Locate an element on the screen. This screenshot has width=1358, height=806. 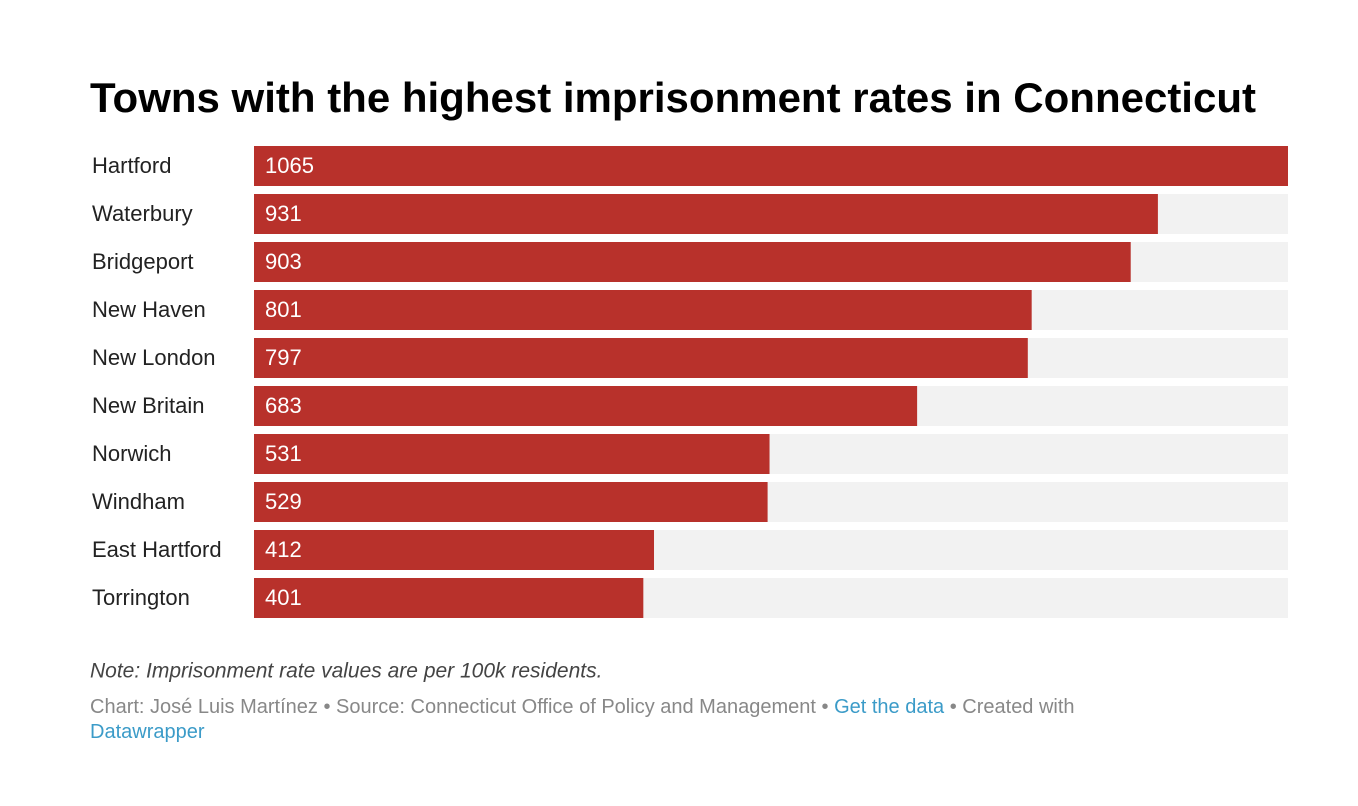
value-label: 801 is located at coordinates (283, 309).